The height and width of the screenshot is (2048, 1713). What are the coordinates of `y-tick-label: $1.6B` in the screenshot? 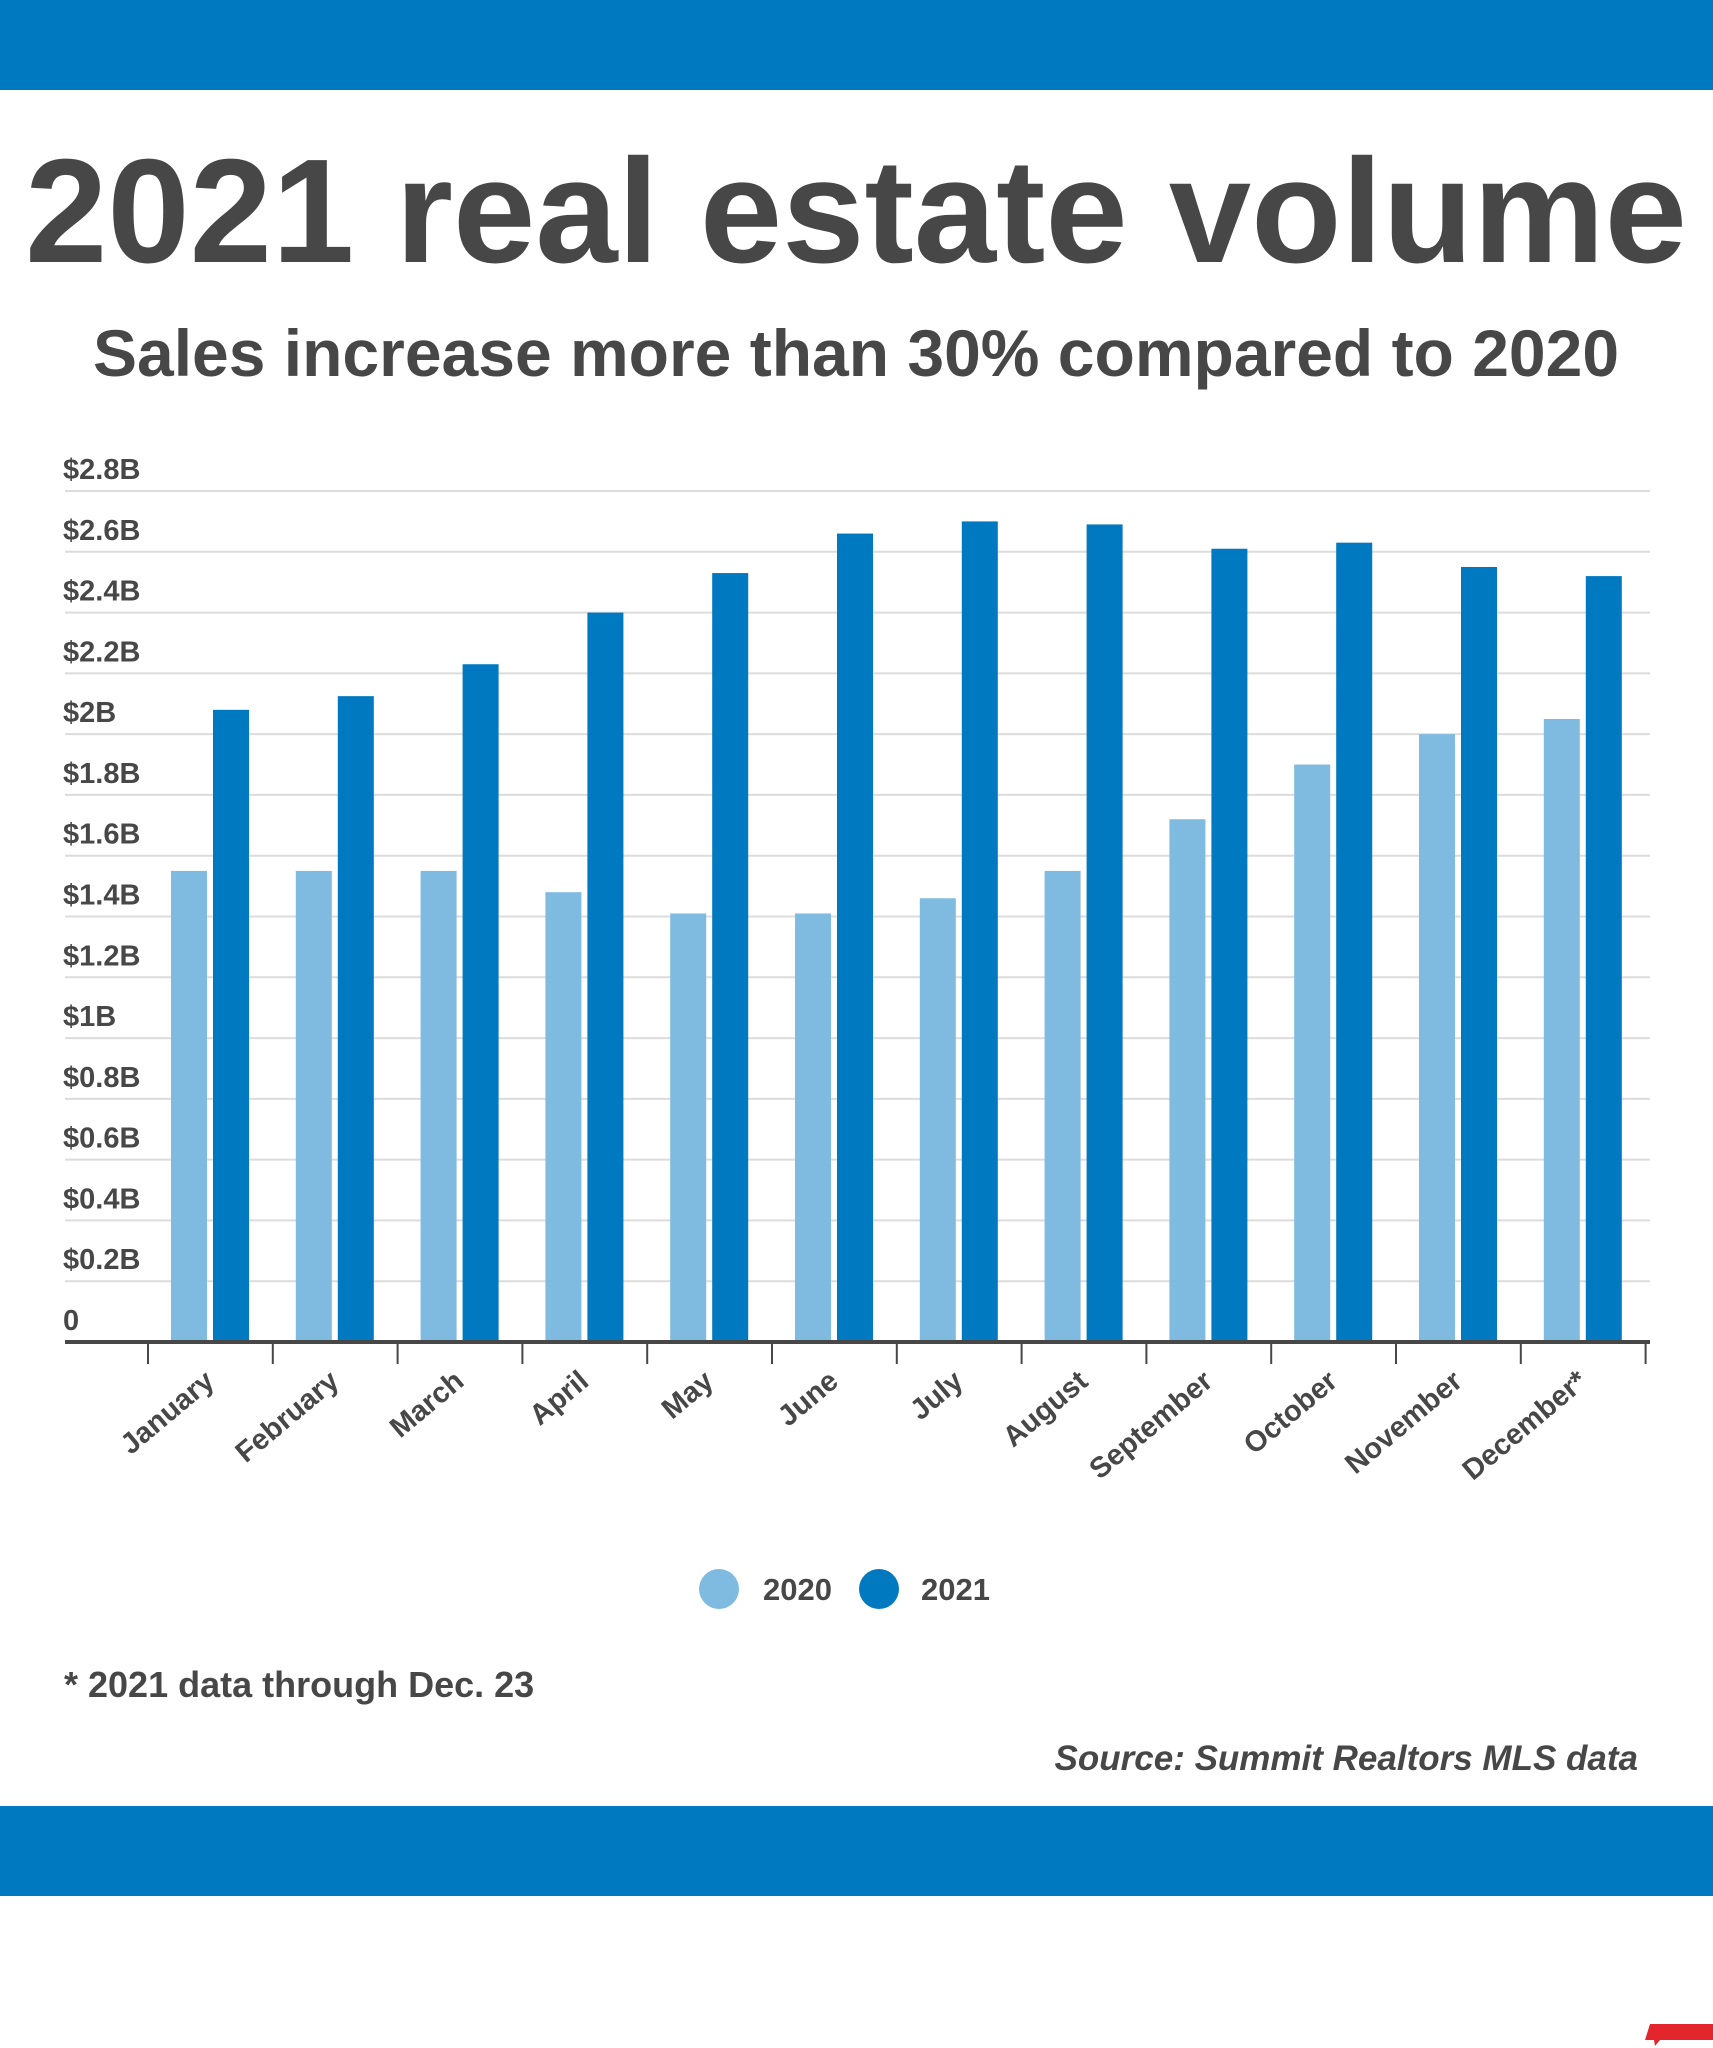 It's located at (101, 835).